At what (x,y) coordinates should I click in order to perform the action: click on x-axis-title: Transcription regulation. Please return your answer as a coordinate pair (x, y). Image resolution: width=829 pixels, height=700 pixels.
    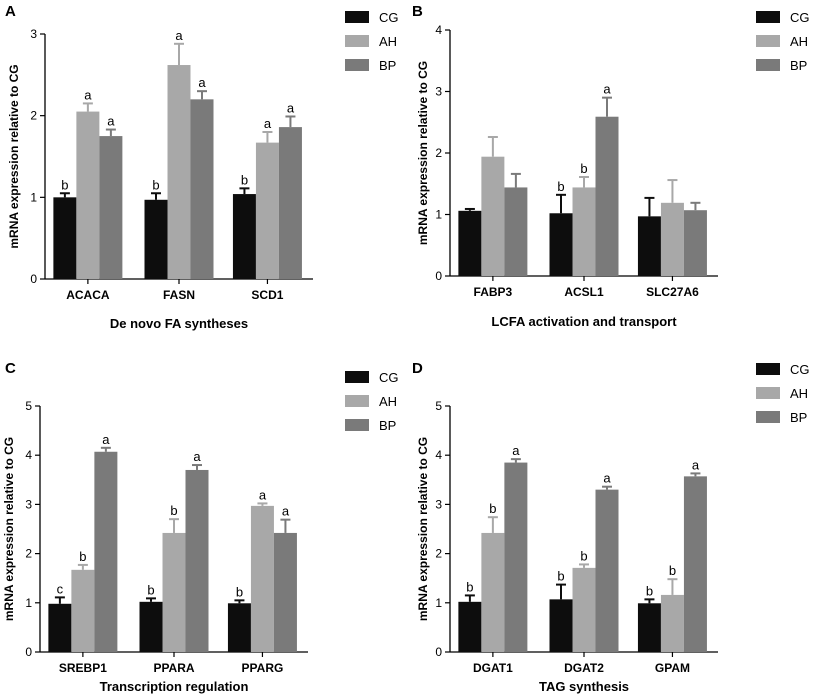
    Looking at the image, I should click on (174, 686).